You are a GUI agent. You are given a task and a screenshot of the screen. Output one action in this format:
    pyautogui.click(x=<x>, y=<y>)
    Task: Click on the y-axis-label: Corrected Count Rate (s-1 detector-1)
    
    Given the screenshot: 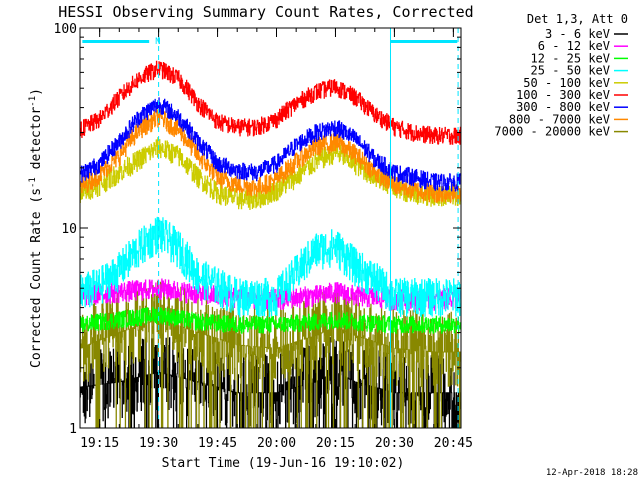 What is the action you would take?
    pyautogui.click(x=36, y=228)
    